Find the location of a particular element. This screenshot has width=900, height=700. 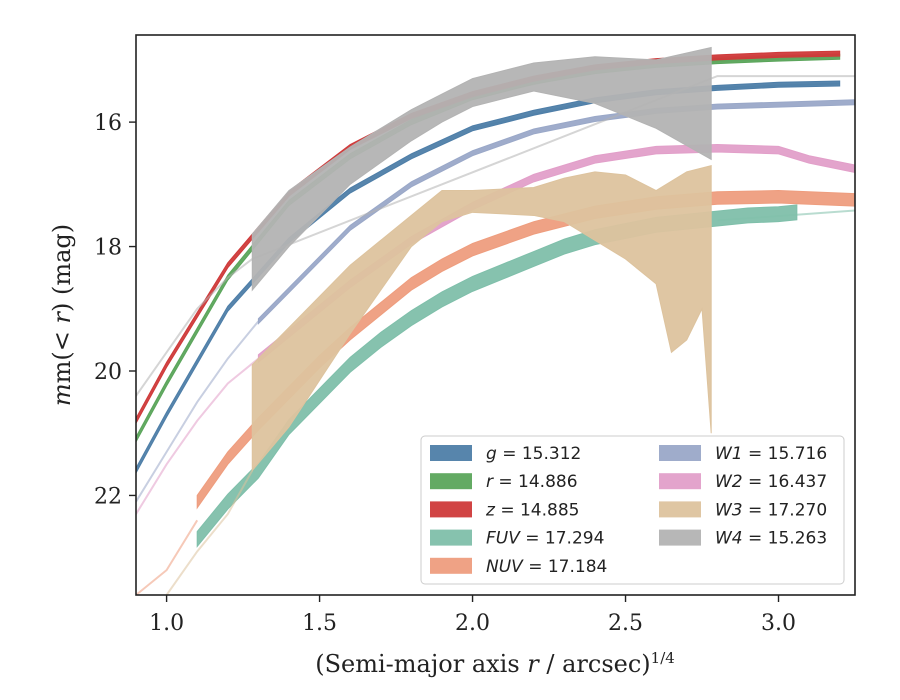

y-tick-label: 20 is located at coordinates (108, 372).